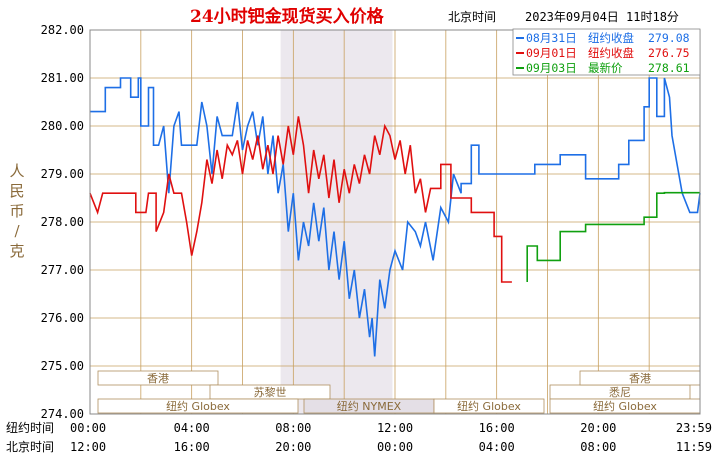 The height and width of the screenshot is (460, 716). Describe the element at coordinates (62, 366) in the screenshot. I see `y-tick-label: 275.00` at that location.